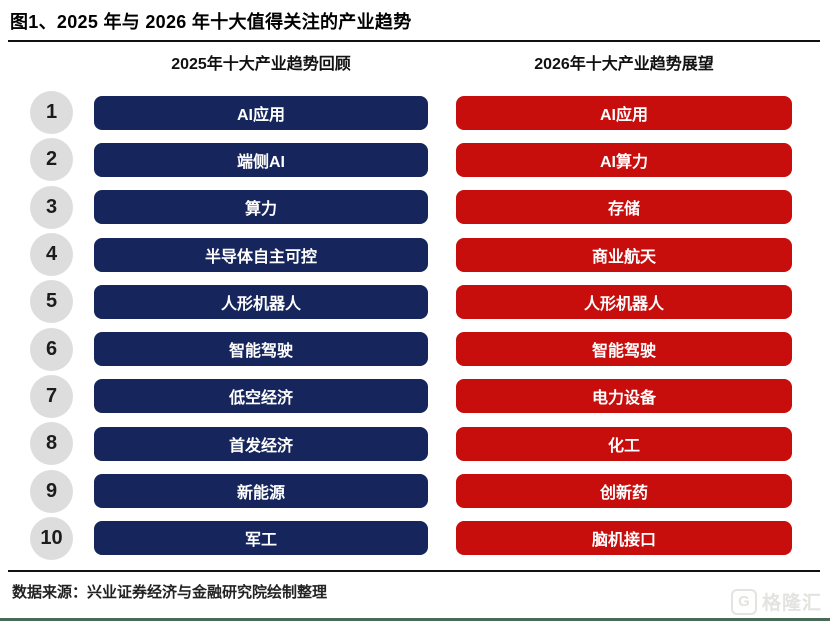 This screenshot has height=623, width=830. I want to click on trend-bar-2026: AI应用, so click(624, 112).